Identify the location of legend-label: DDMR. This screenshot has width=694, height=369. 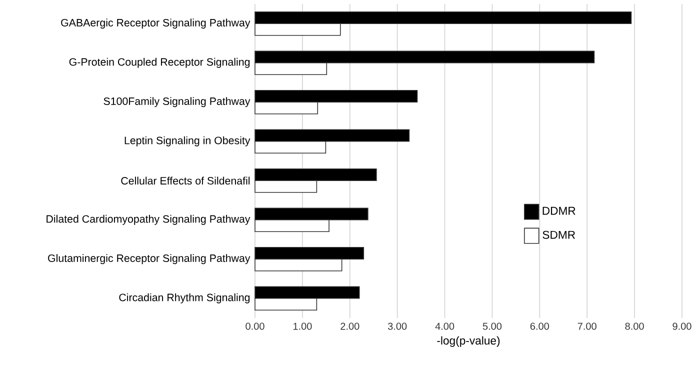
(559, 210).